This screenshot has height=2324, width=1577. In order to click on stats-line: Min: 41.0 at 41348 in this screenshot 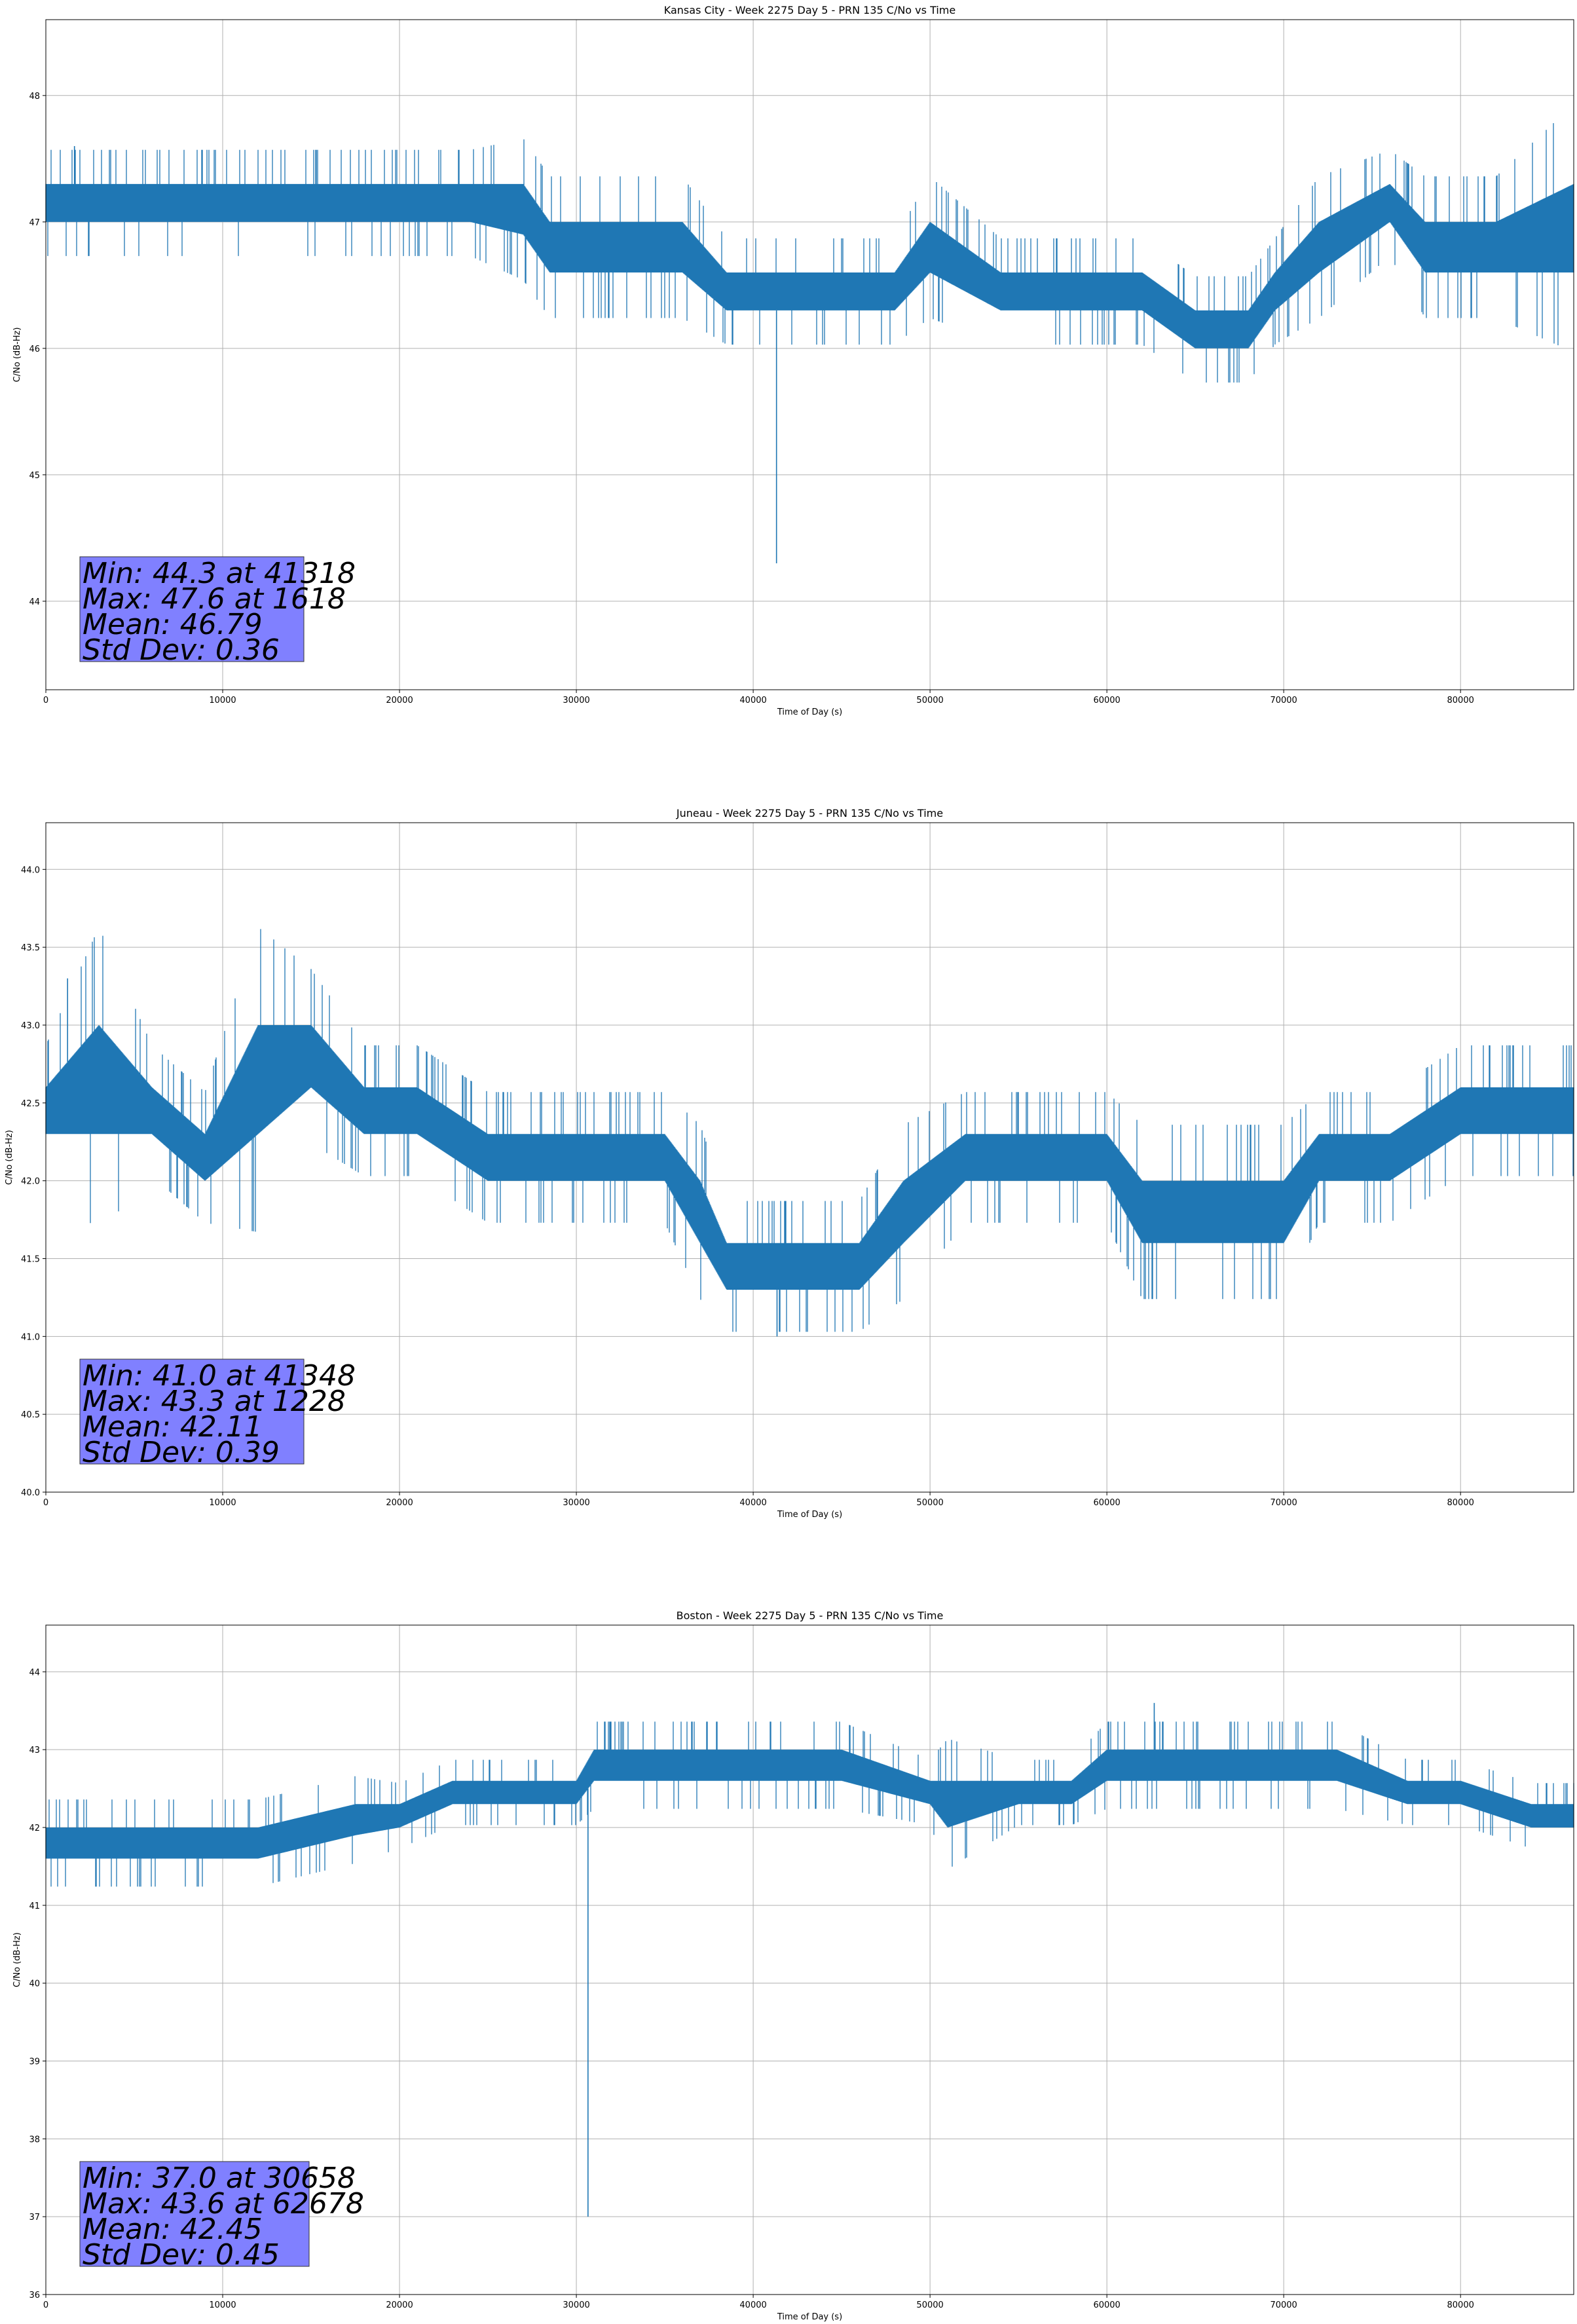, I will do `click(219, 1376)`.